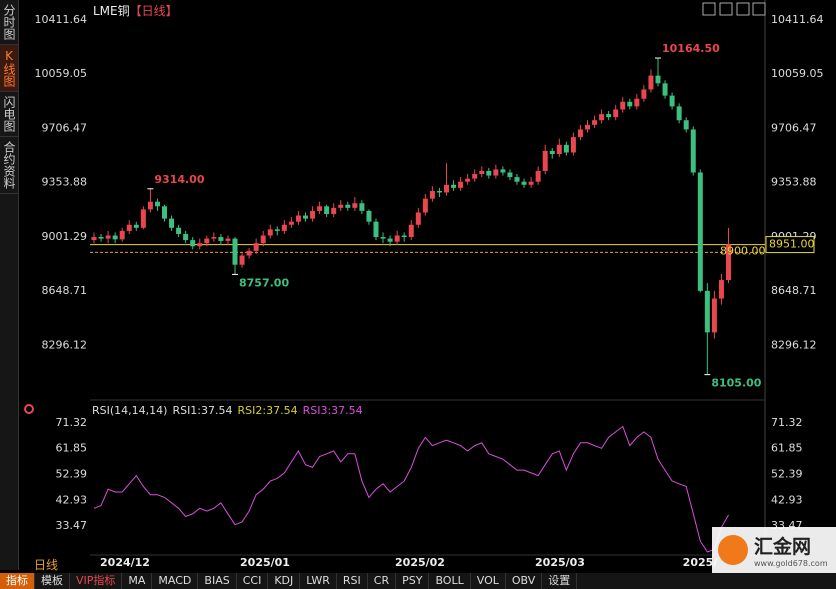 The width and height of the screenshot is (836, 589). Describe the element at coordinates (125, 562) in the screenshot. I see `x-tick-label: 2024/12` at that location.